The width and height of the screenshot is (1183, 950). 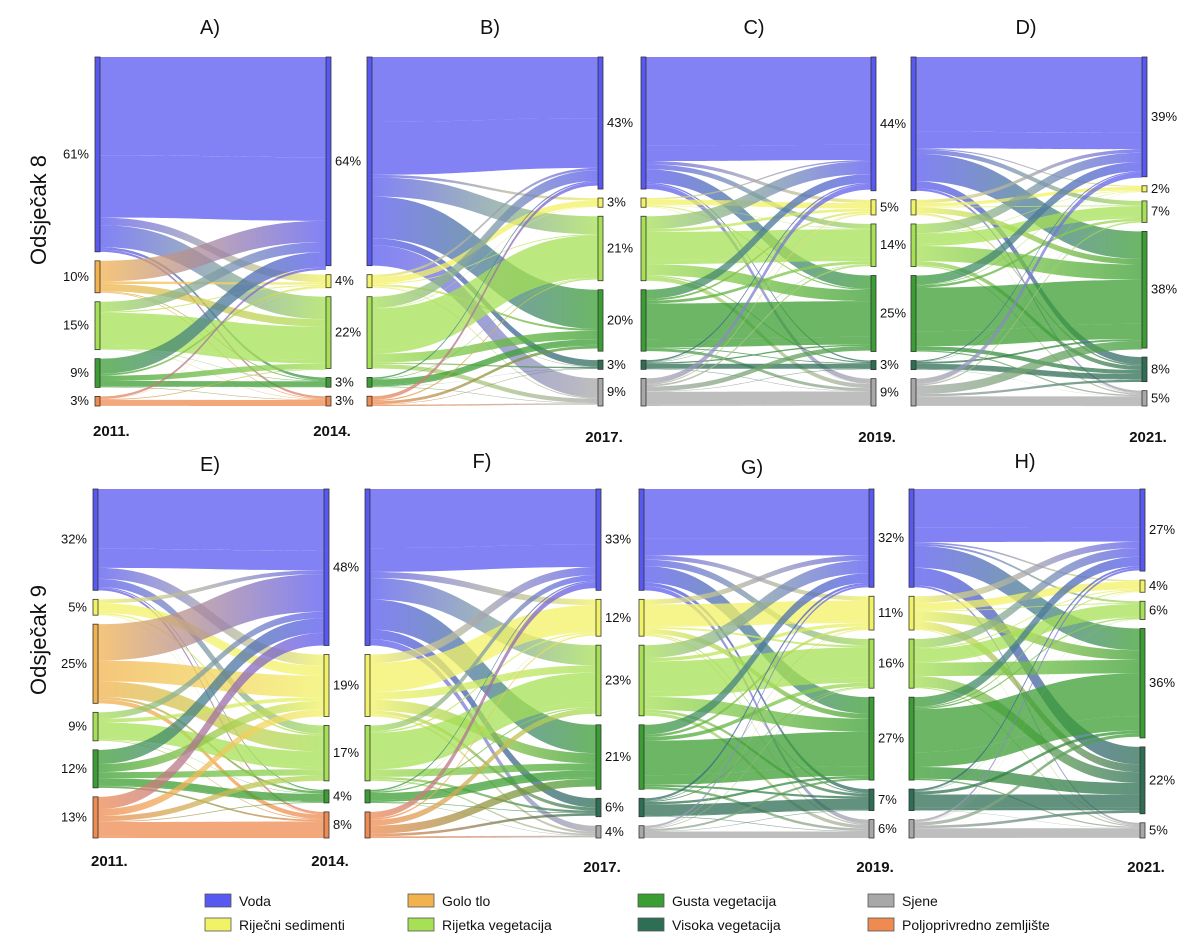 I want to click on flow-link-sjene-to-rijecni-sedimenti, so click(x=758, y=299).